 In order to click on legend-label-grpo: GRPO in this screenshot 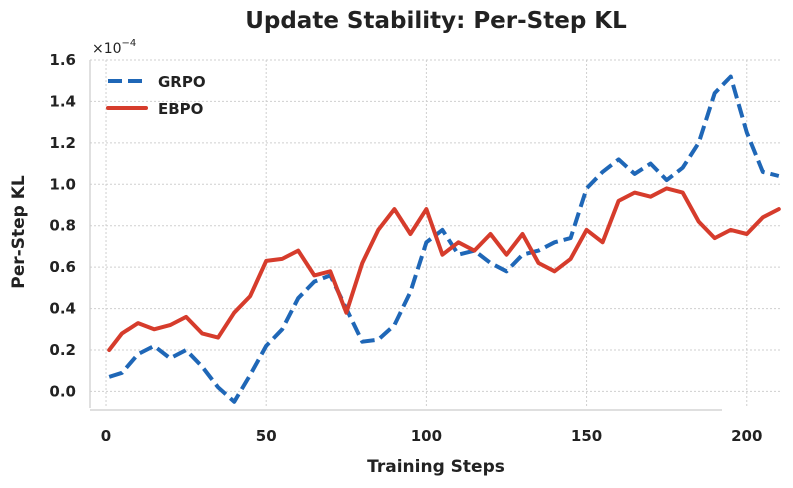, I will do `click(182, 82)`.